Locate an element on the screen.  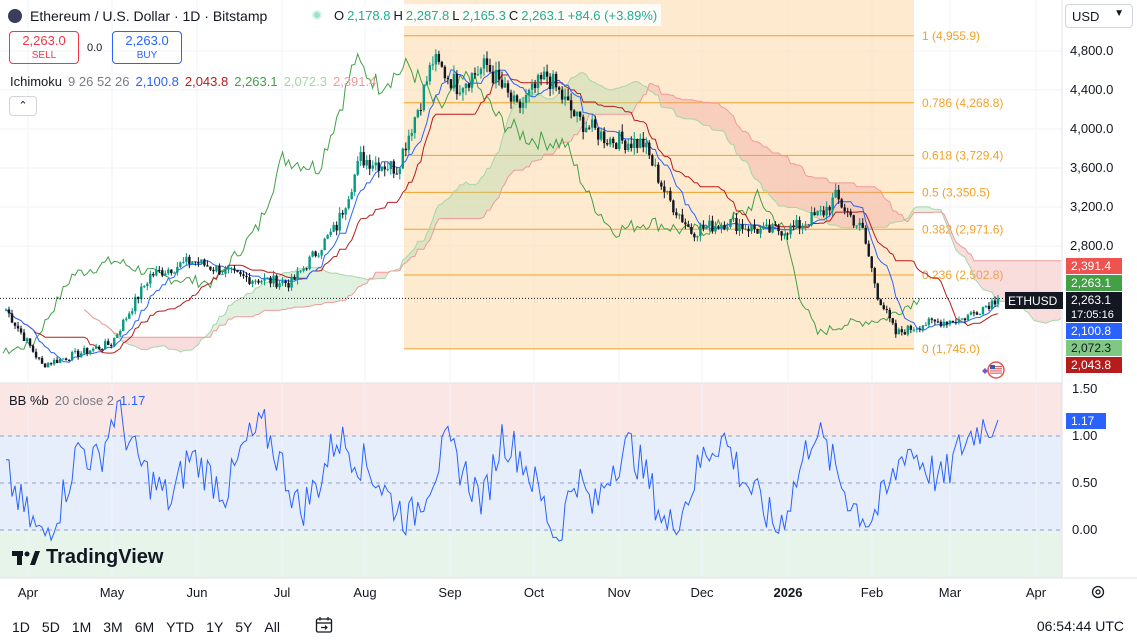
tradingview-logo: TradingView is located at coordinates (87, 557).